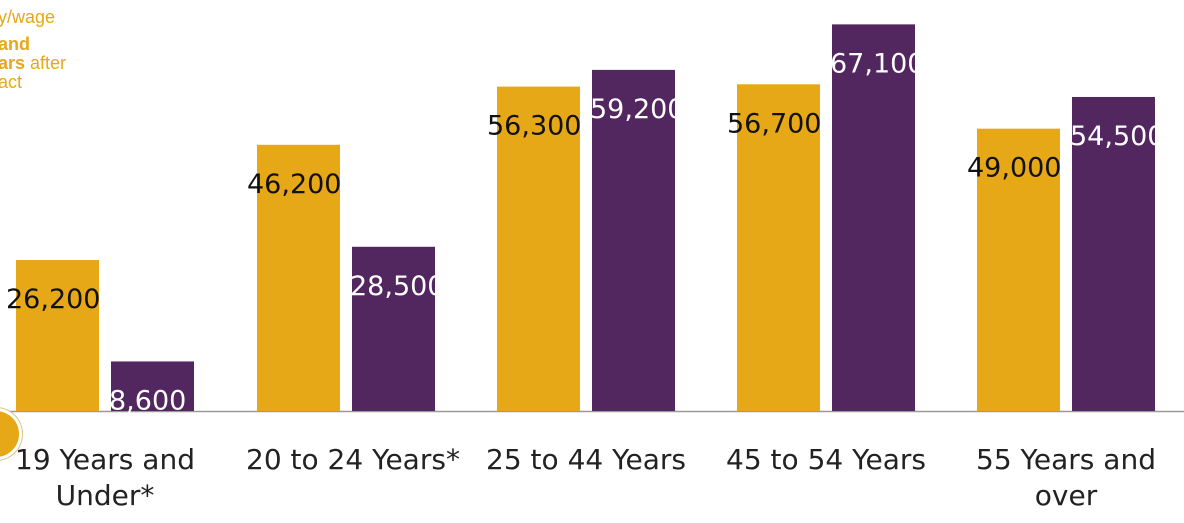  What do you see at coordinates (147, 400) in the screenshot?
I see `data-label-series-2-1: 8,600` at bounding box center [147, 400].